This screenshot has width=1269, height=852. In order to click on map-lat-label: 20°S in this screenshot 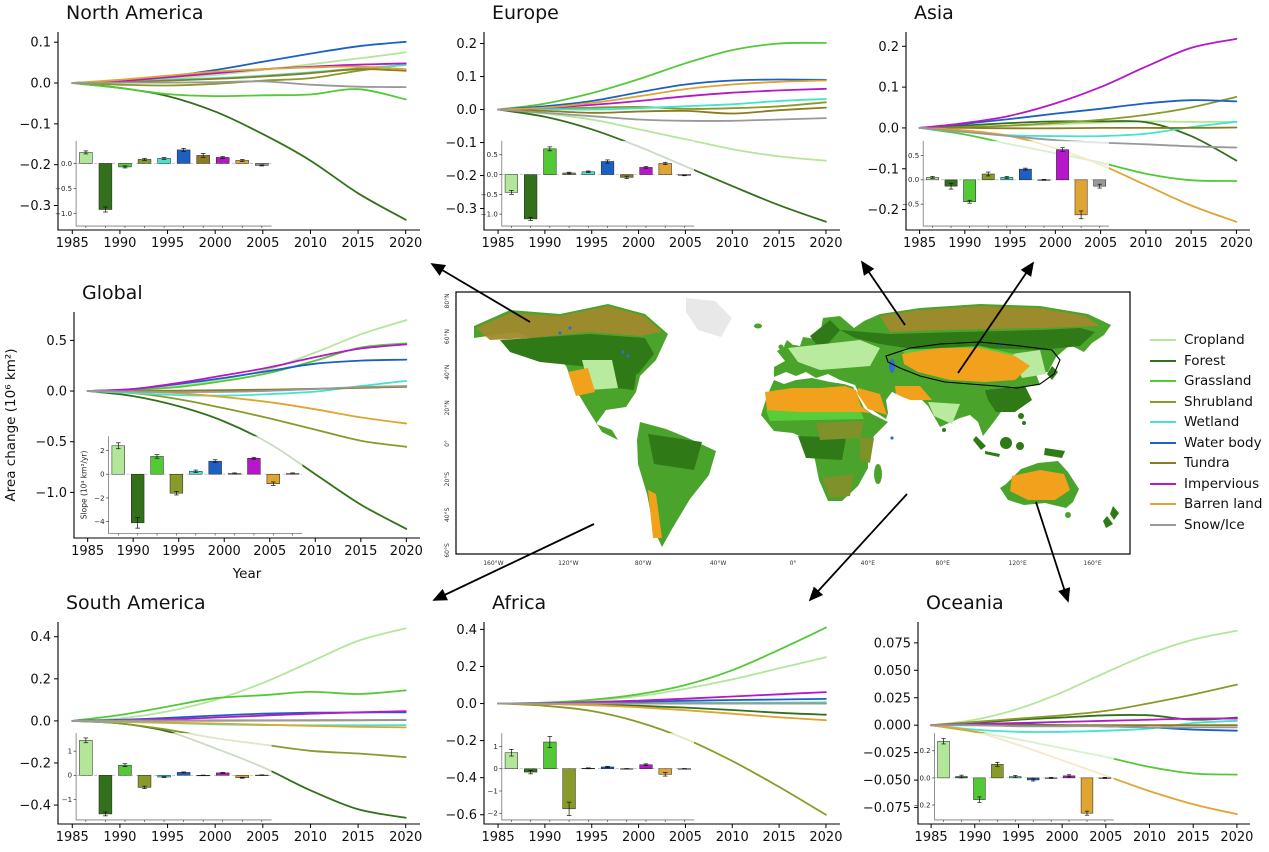, I will do `click(447, 479)`.